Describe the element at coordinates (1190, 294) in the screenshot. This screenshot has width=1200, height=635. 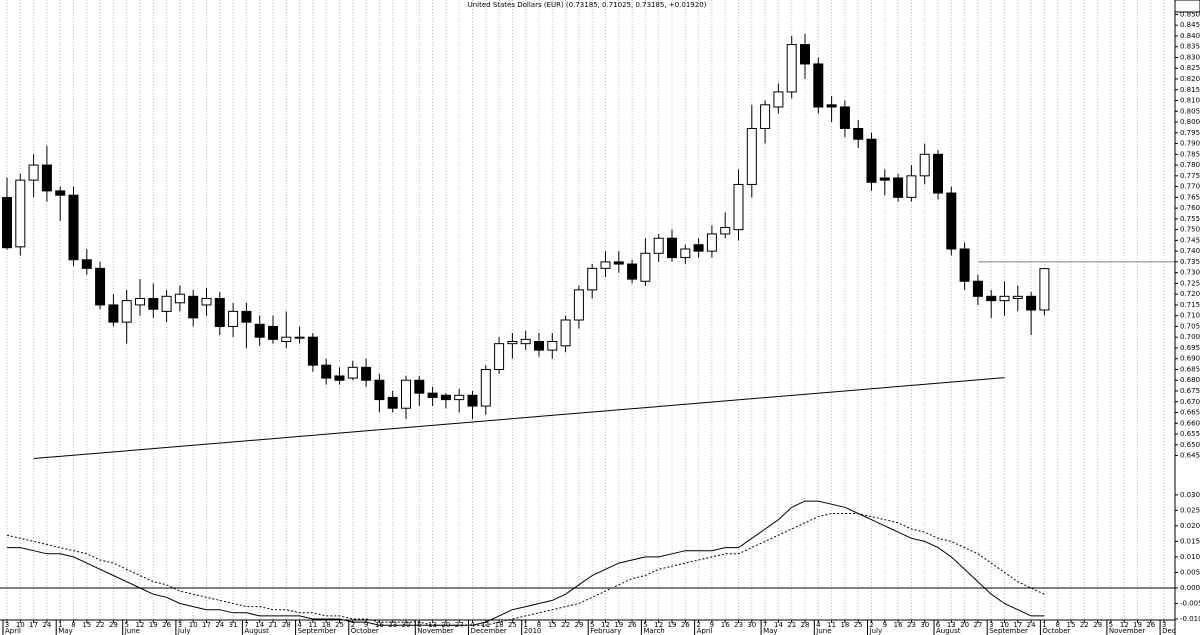
I see `y-tick-label: 0.720` at that location.